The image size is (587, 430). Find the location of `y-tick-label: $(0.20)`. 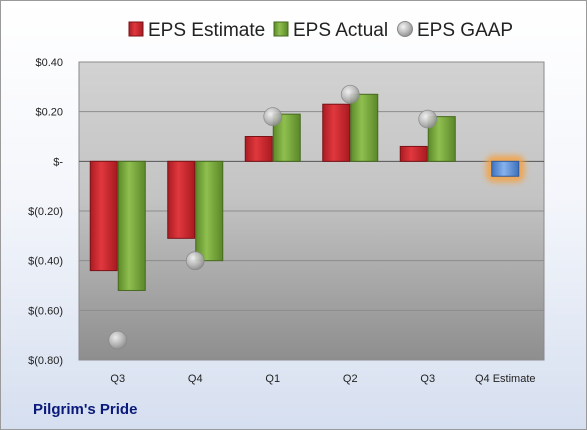

y-tick-label: $(0.20) is located at coordinates (45, 212).